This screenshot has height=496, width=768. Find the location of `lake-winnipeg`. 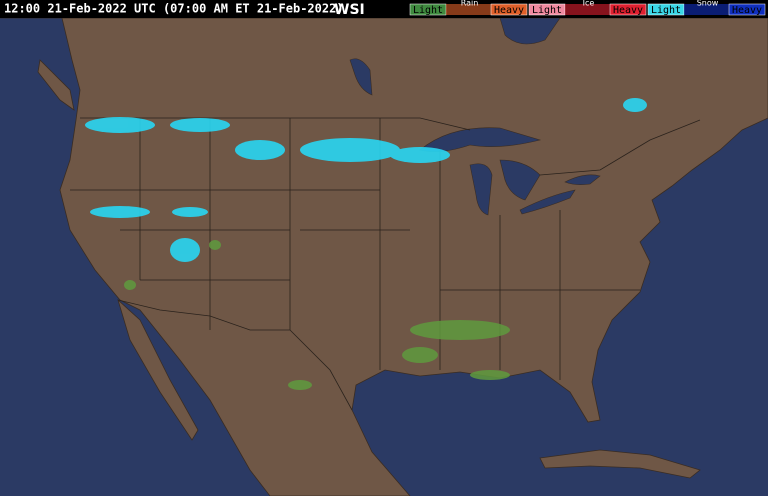

lake-winnipeg is located at coordinates (361, 77).